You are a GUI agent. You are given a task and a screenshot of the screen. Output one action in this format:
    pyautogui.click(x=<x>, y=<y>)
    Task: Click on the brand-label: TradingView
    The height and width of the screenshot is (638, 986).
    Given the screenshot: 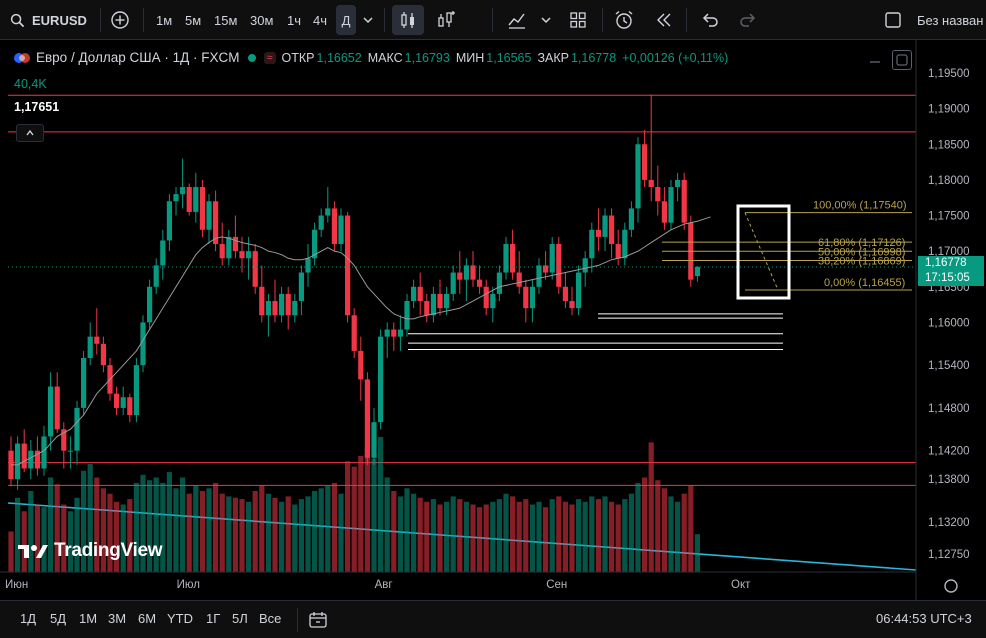 What is the action you would take?
    pyautogui.click(x=108, y=550)
    